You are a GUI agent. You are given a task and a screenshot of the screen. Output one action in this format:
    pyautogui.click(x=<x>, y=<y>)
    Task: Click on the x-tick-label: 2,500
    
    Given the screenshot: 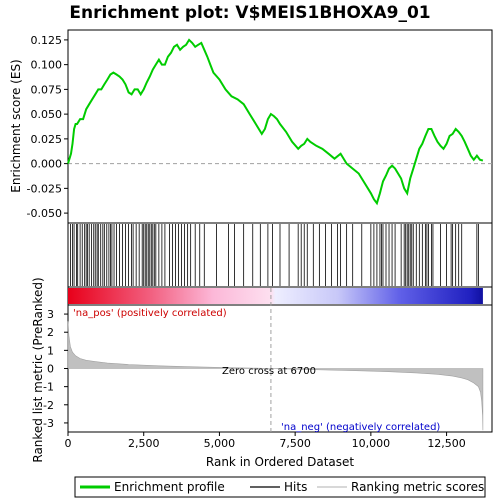 What is the action you would take?
    pyautogui.click(x=144, y=443)
    